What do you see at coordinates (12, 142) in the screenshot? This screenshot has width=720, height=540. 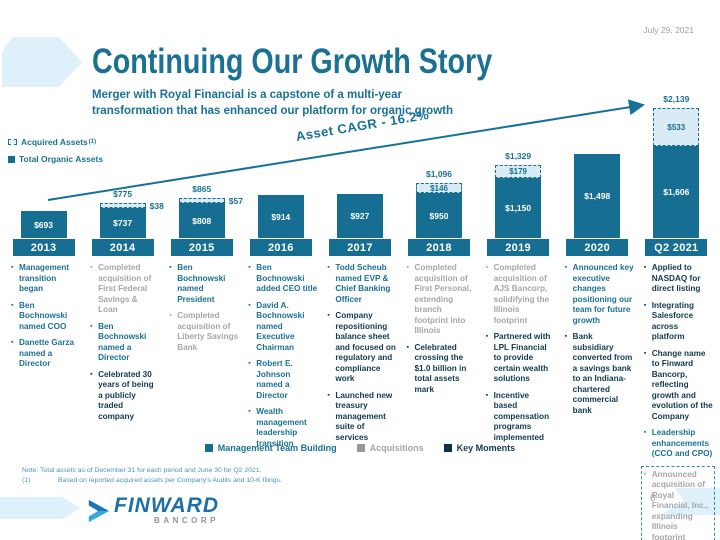 I see `acquired-assets-swatch-icon` at bounding box center [12, 142].